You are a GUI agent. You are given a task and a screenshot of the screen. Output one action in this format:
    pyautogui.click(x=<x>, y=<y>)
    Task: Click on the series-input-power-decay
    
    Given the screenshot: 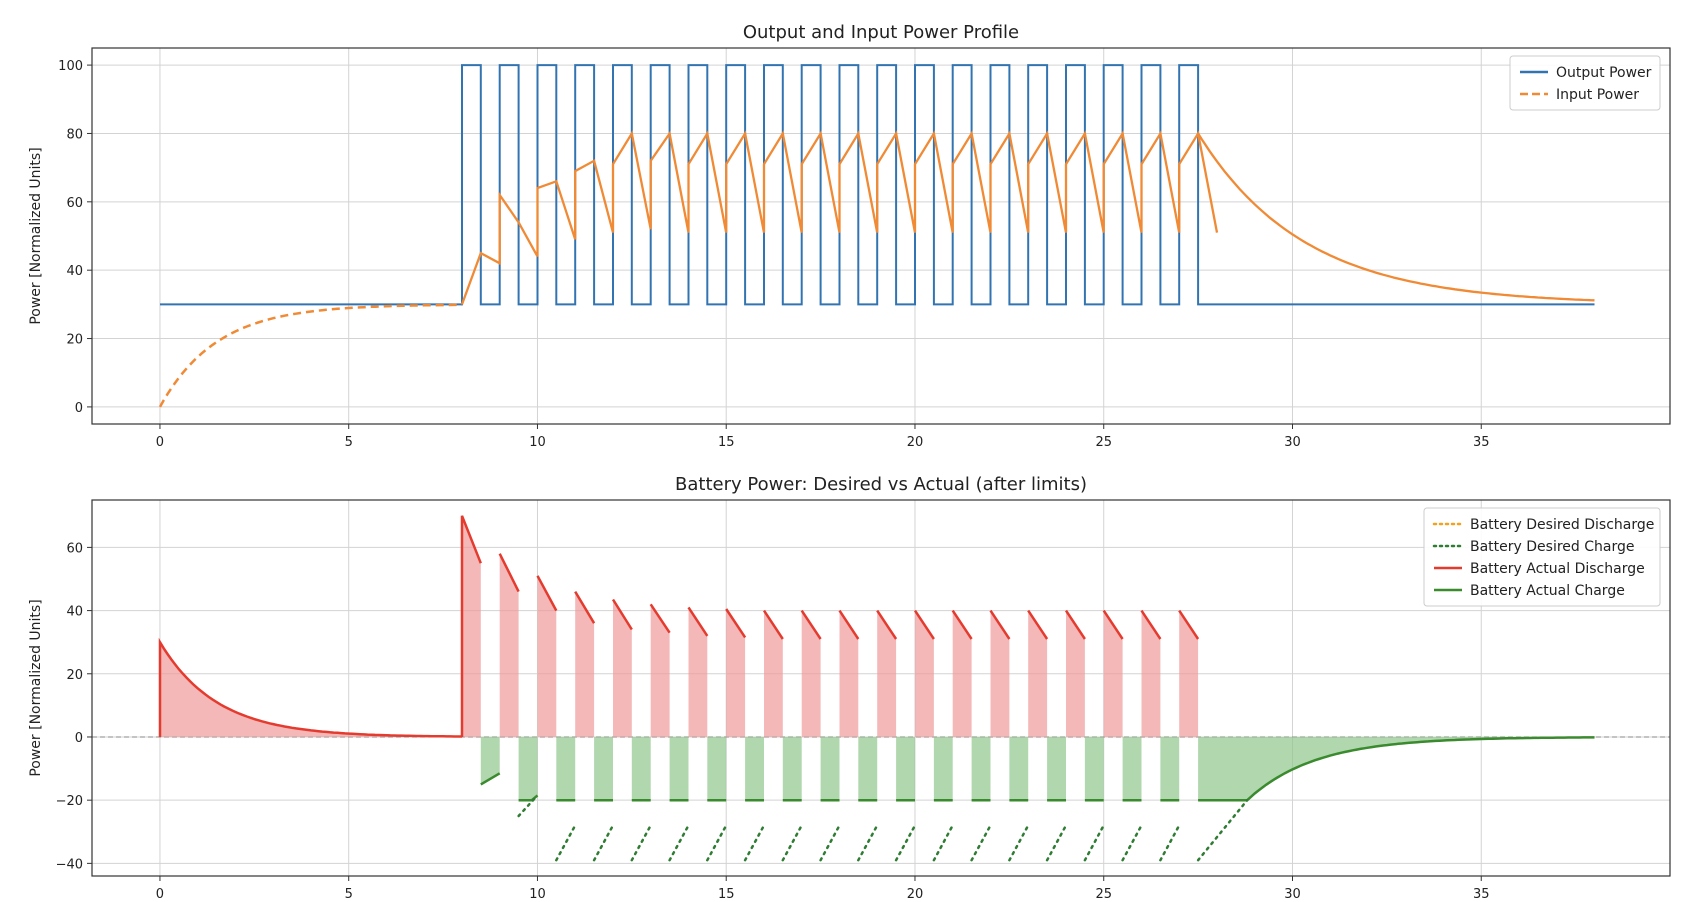 What is the action you would take?
    pyautogui.click(x=1396, y=217)
    